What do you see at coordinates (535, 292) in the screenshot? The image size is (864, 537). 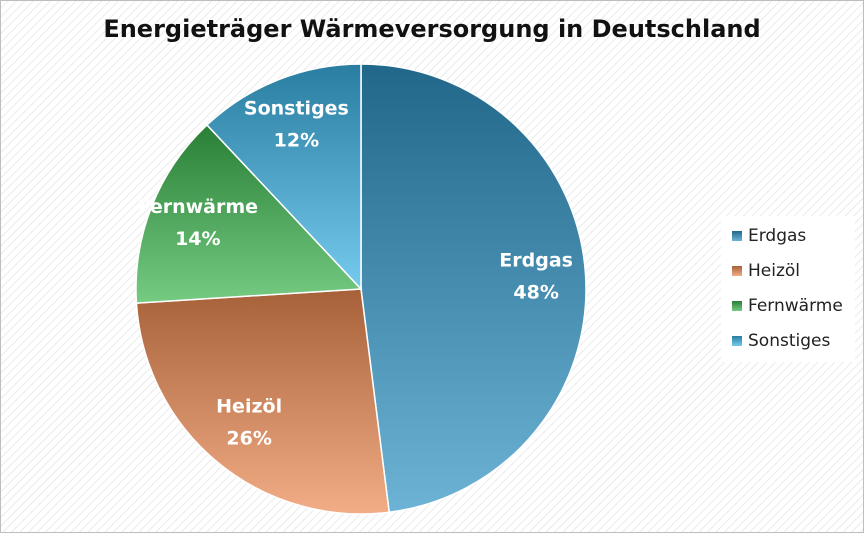 I see `slice-value-label: 48%` at bounding box center [535, 292].